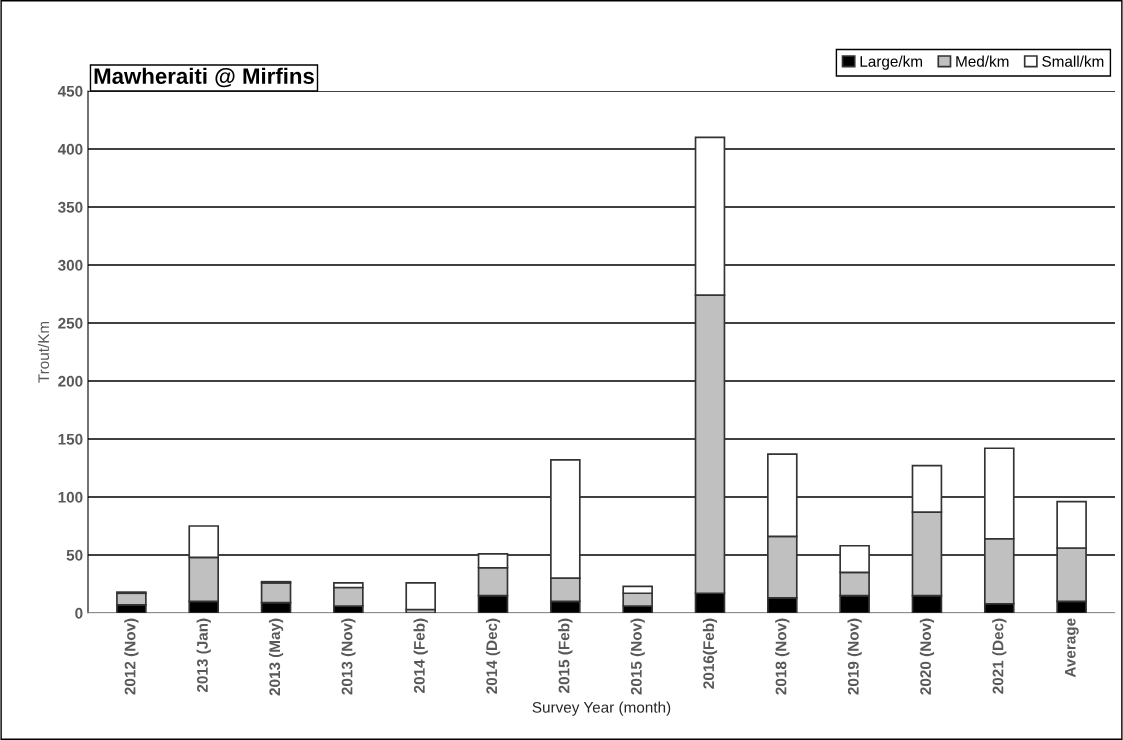  What do you see at coordinates (710, 653) in the screenshot?
I see `x-tick-label: 2016(Feb)` at bounding box center [710, 653].